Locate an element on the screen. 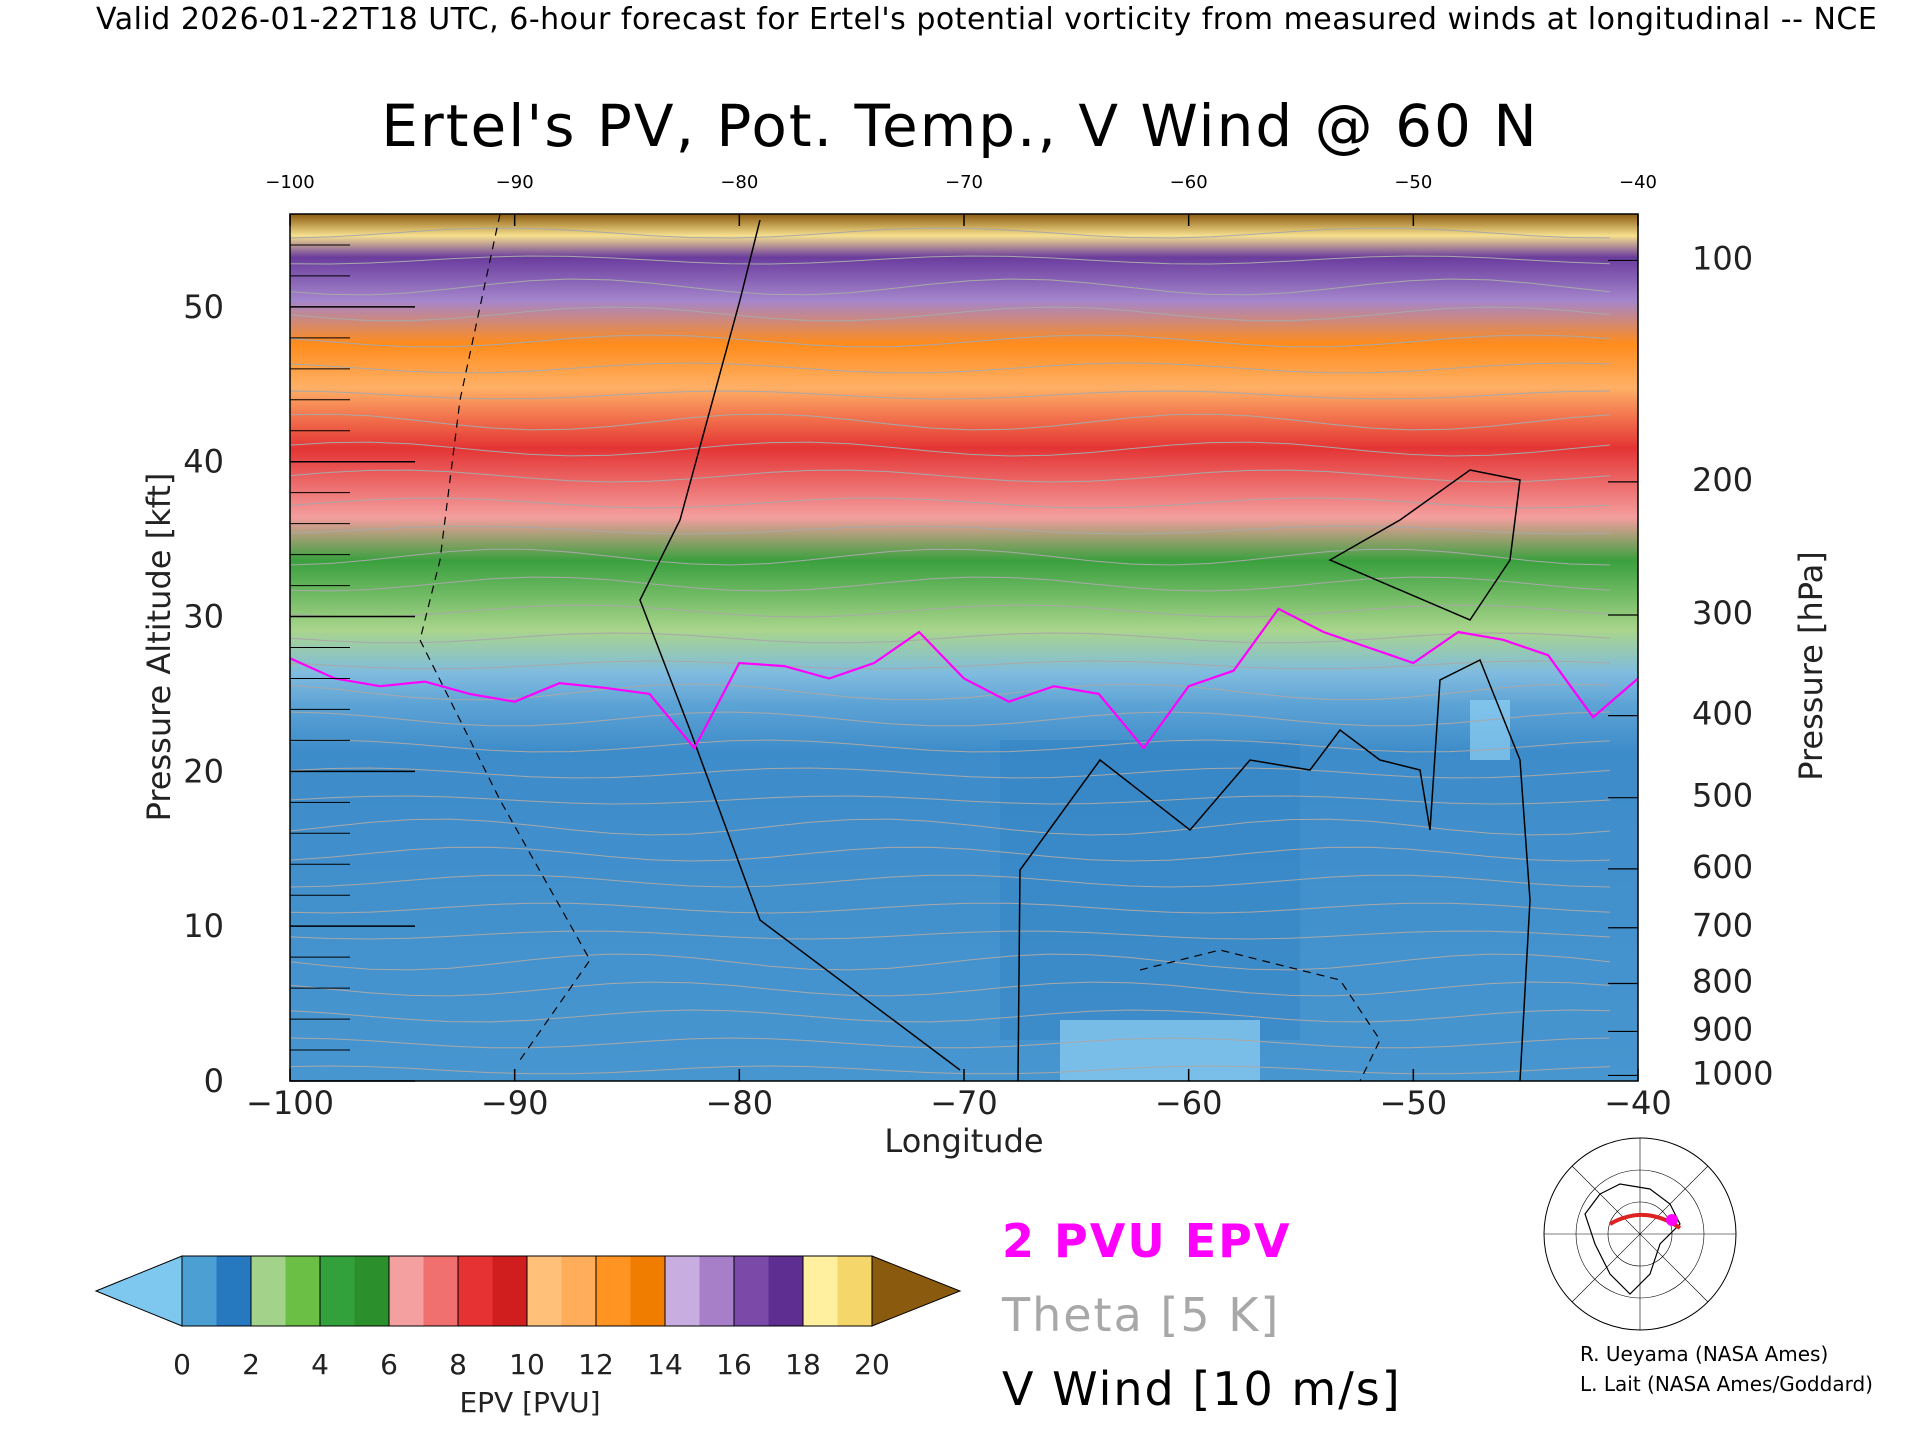  y-tick-label: 40 is located at coordinates (203, 462).